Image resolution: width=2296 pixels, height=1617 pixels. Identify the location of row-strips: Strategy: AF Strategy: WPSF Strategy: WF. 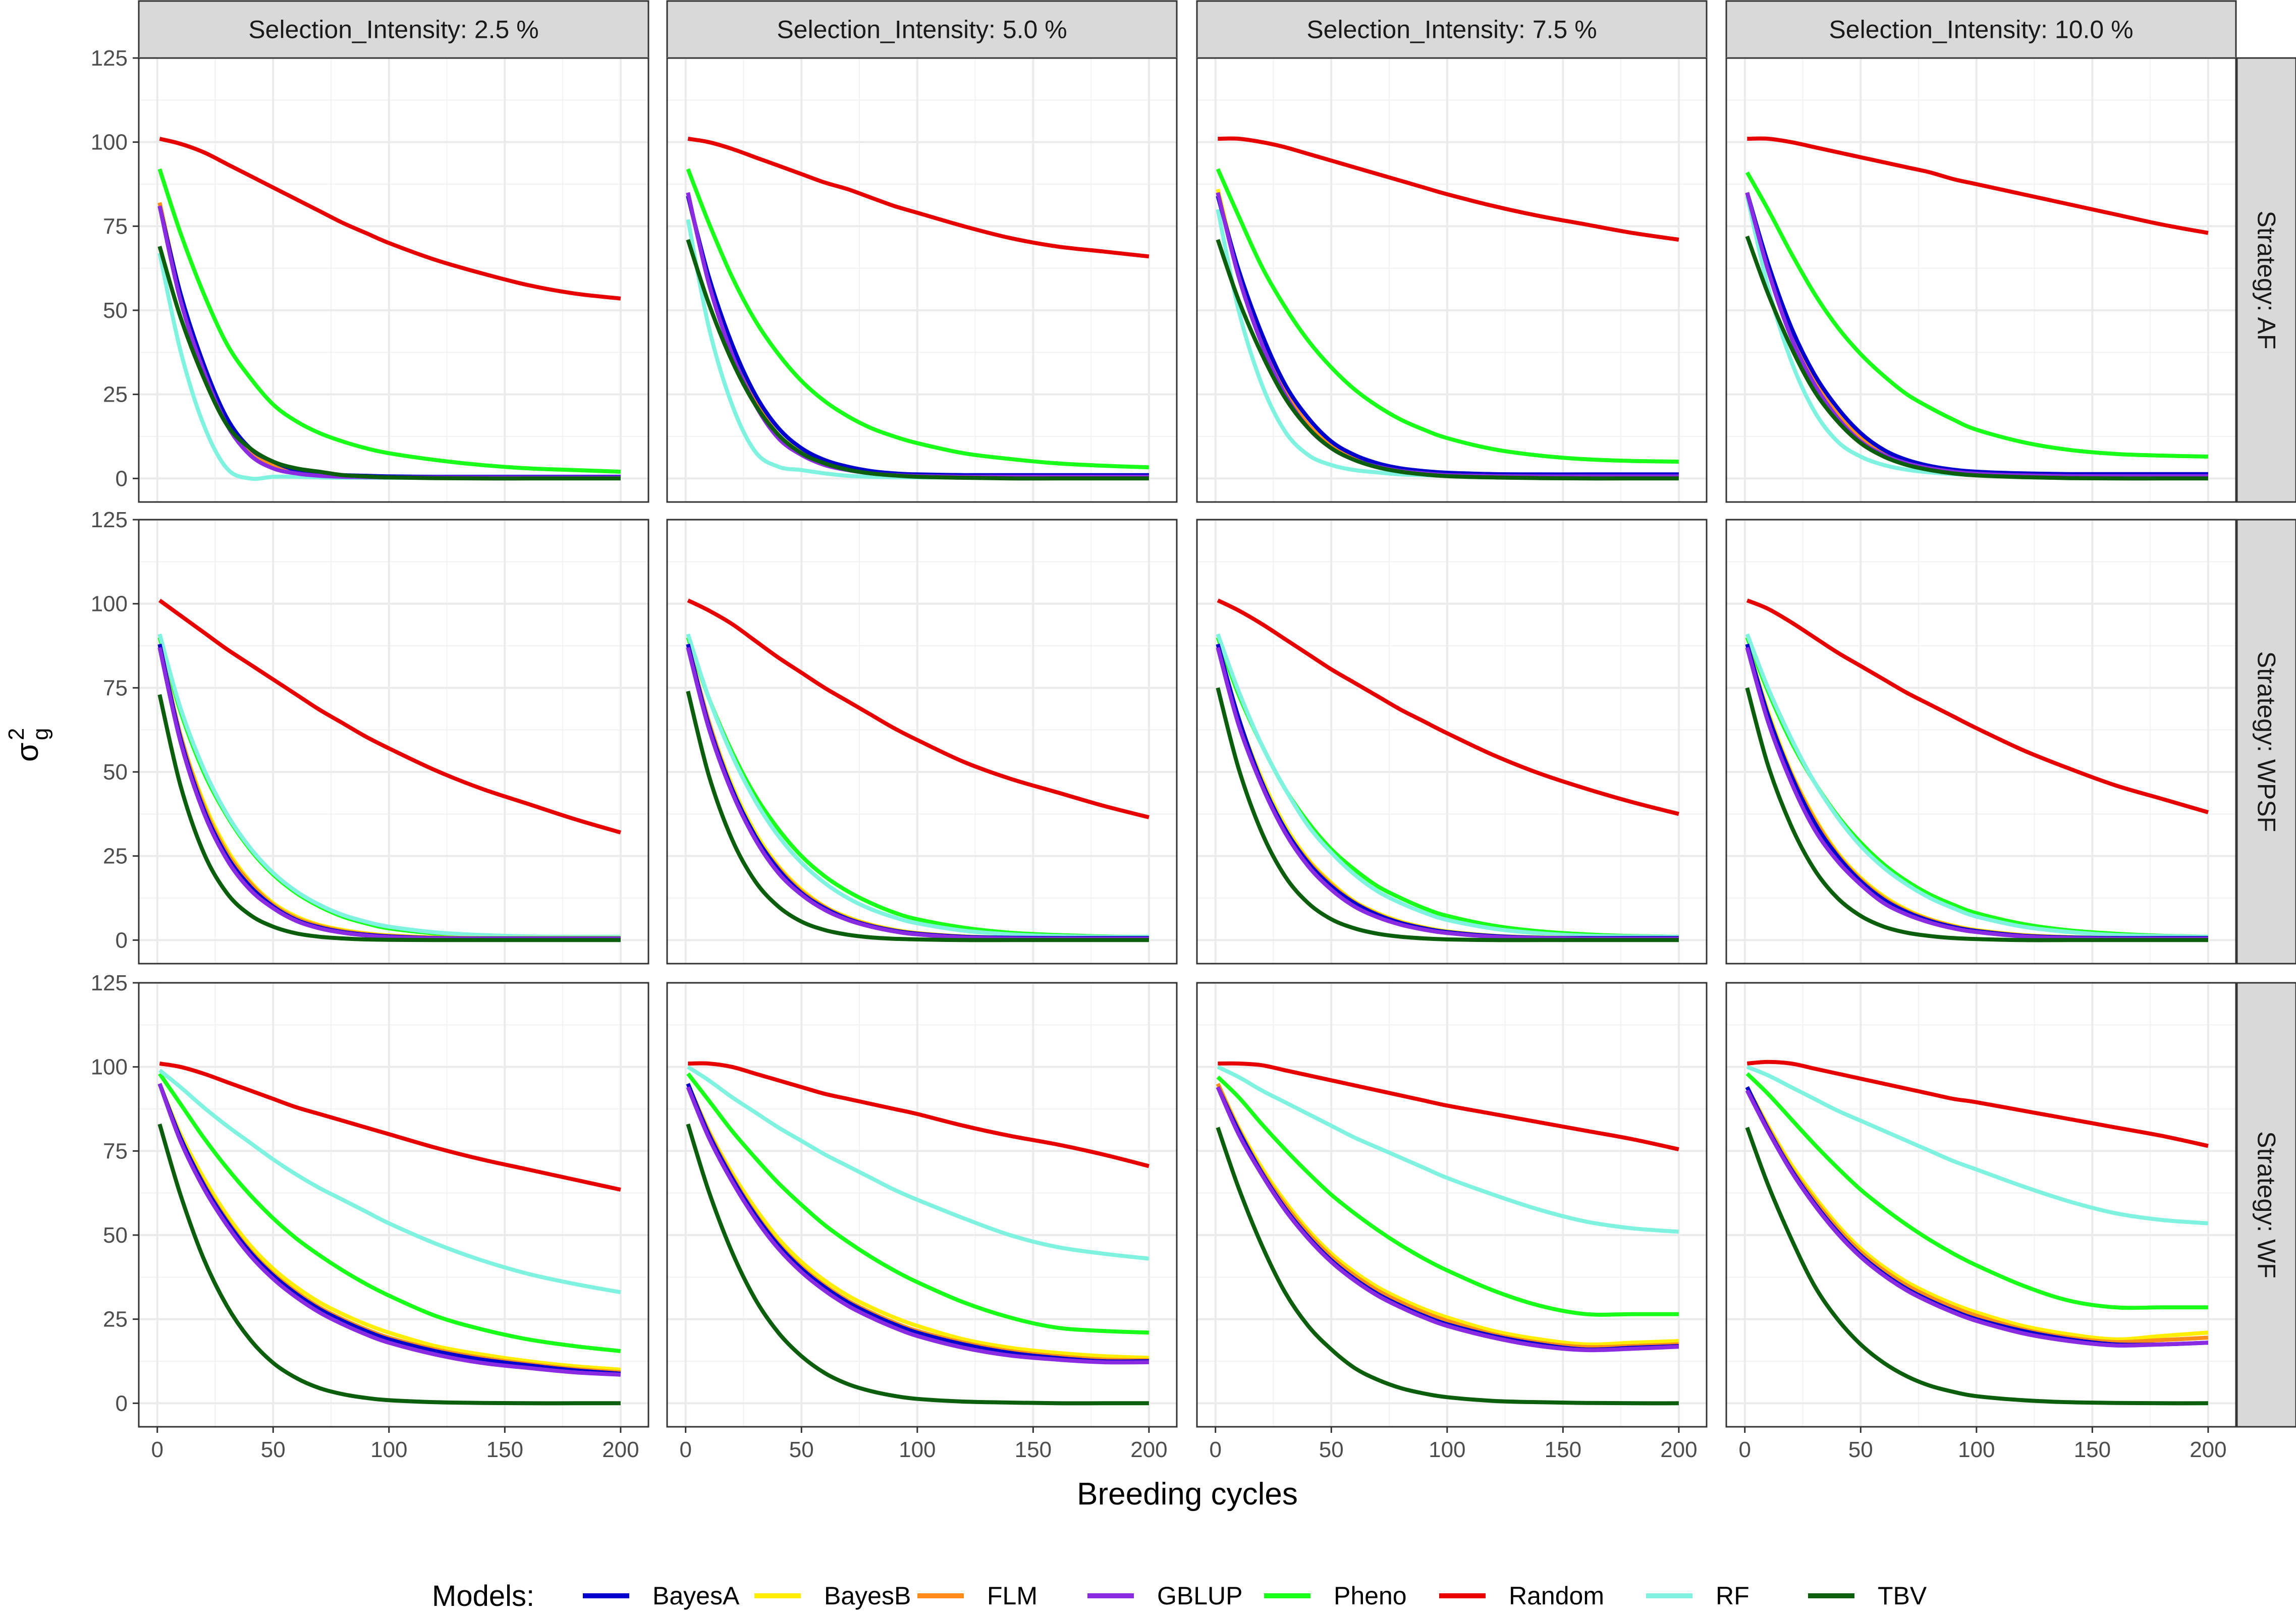
(2266, 742).